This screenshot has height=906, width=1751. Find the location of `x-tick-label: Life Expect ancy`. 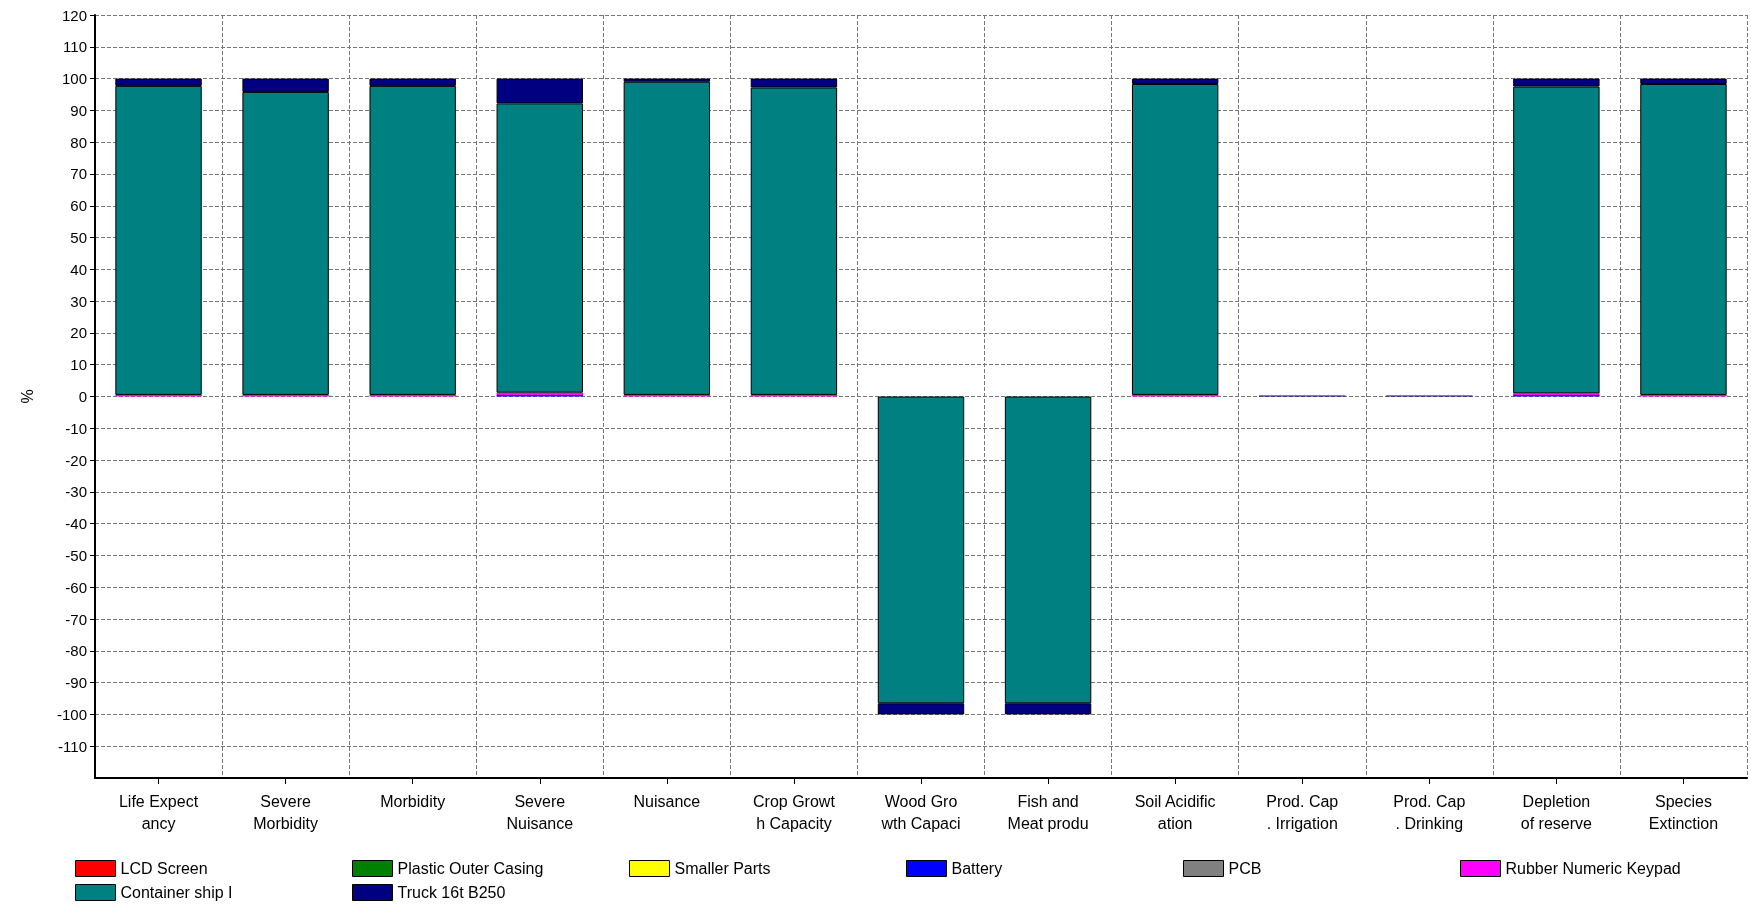

x-tick-label: Life Expect ancy is located at coordinates (158, 812).